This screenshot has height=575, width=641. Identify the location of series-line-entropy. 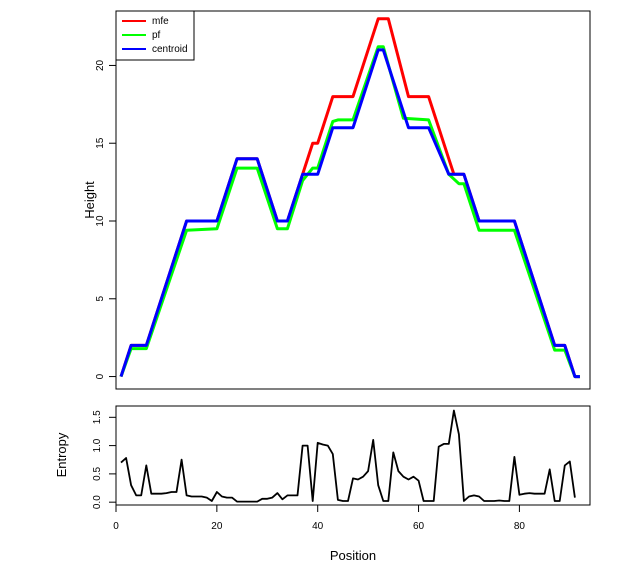
(348, 456).